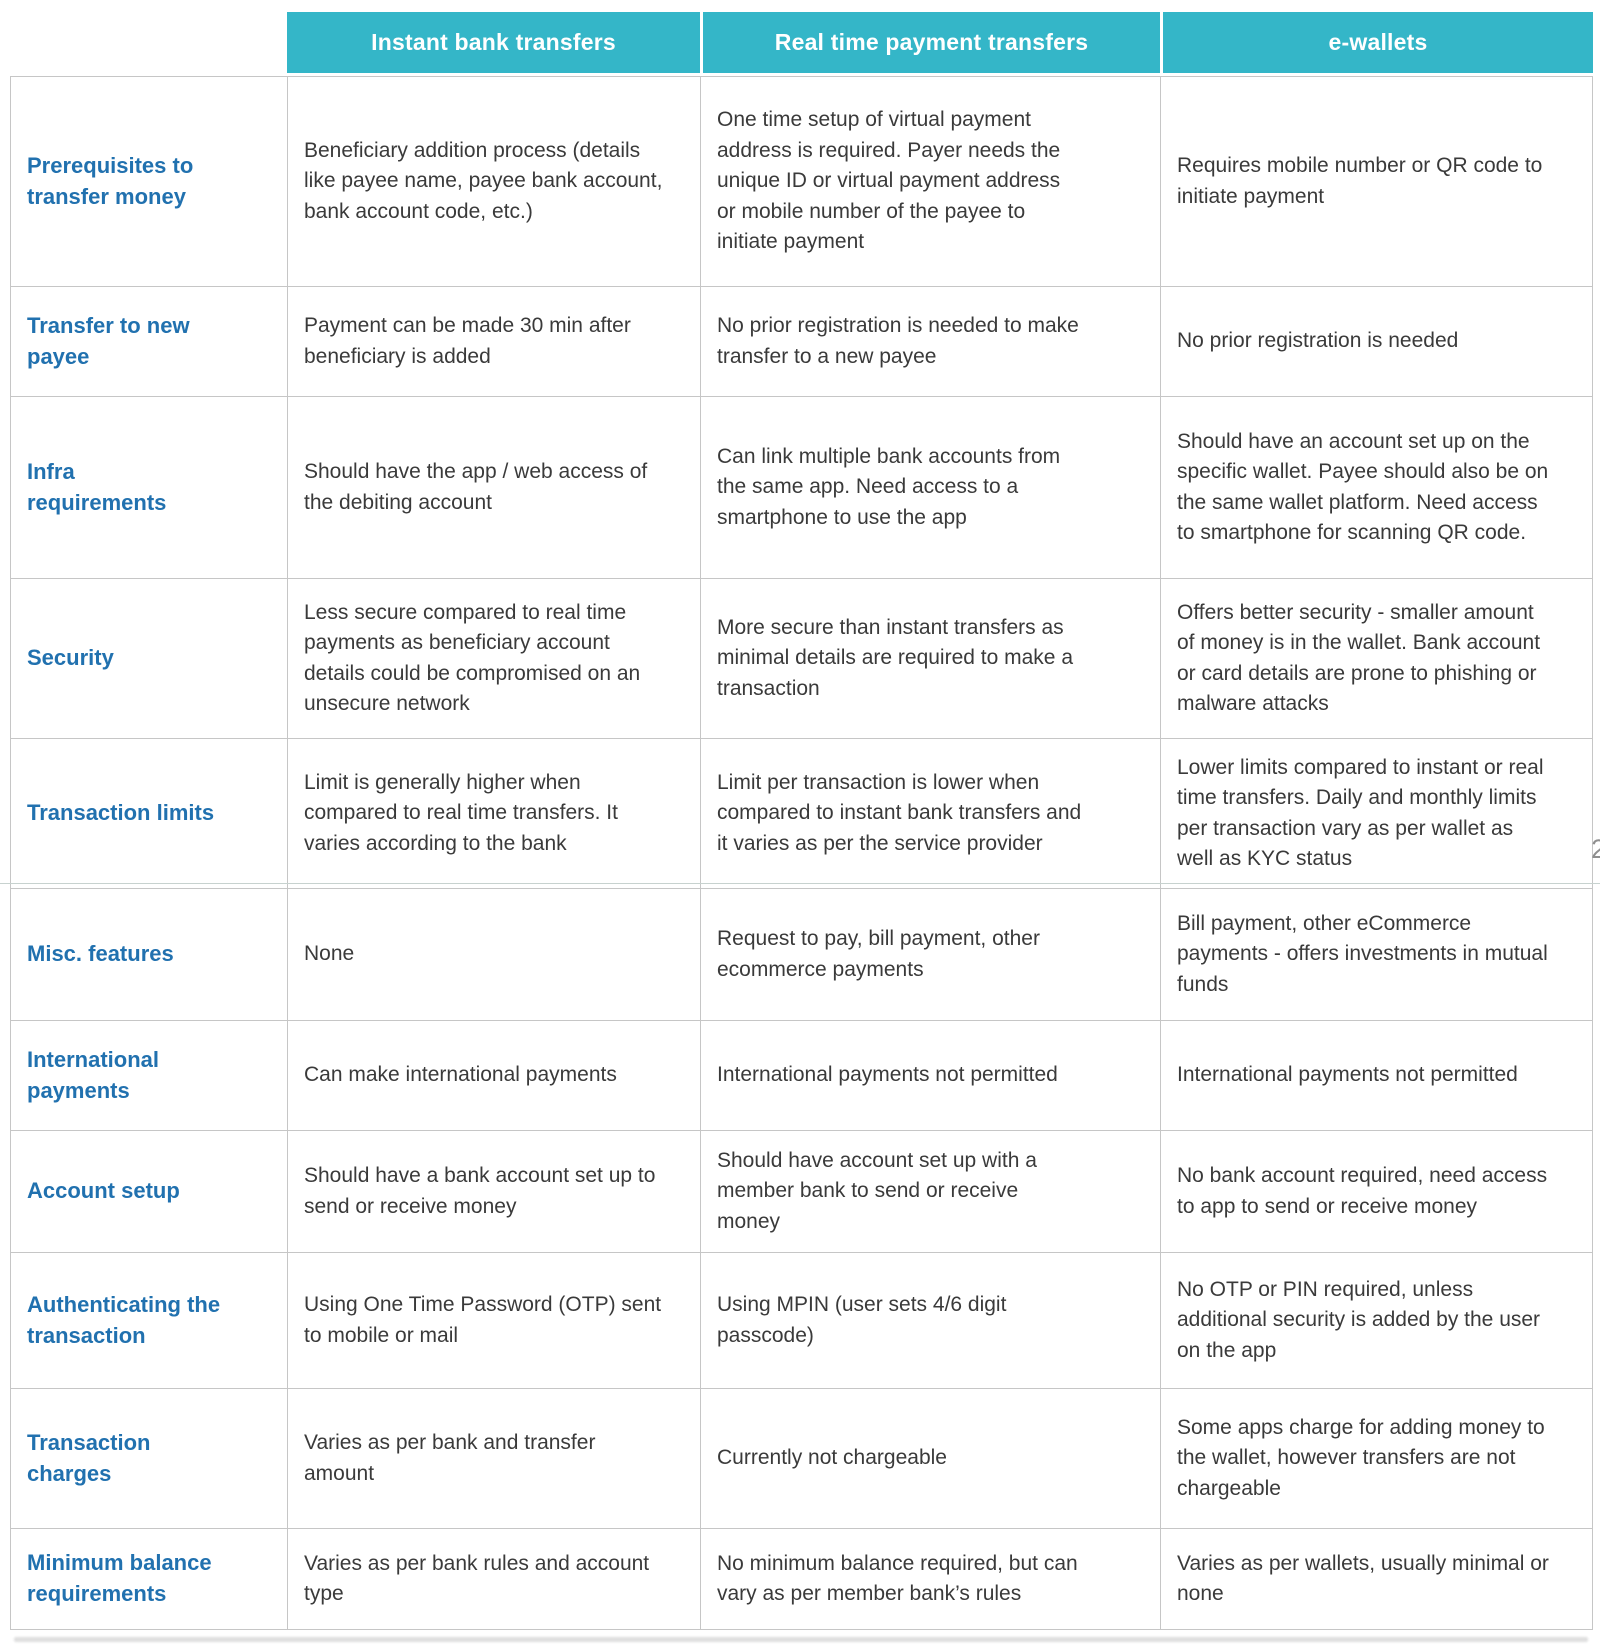  What do you see at coordinates (148, 487) in the screenshot?
I see `row-label: Infra requirements` at bounding box center [148, 487].